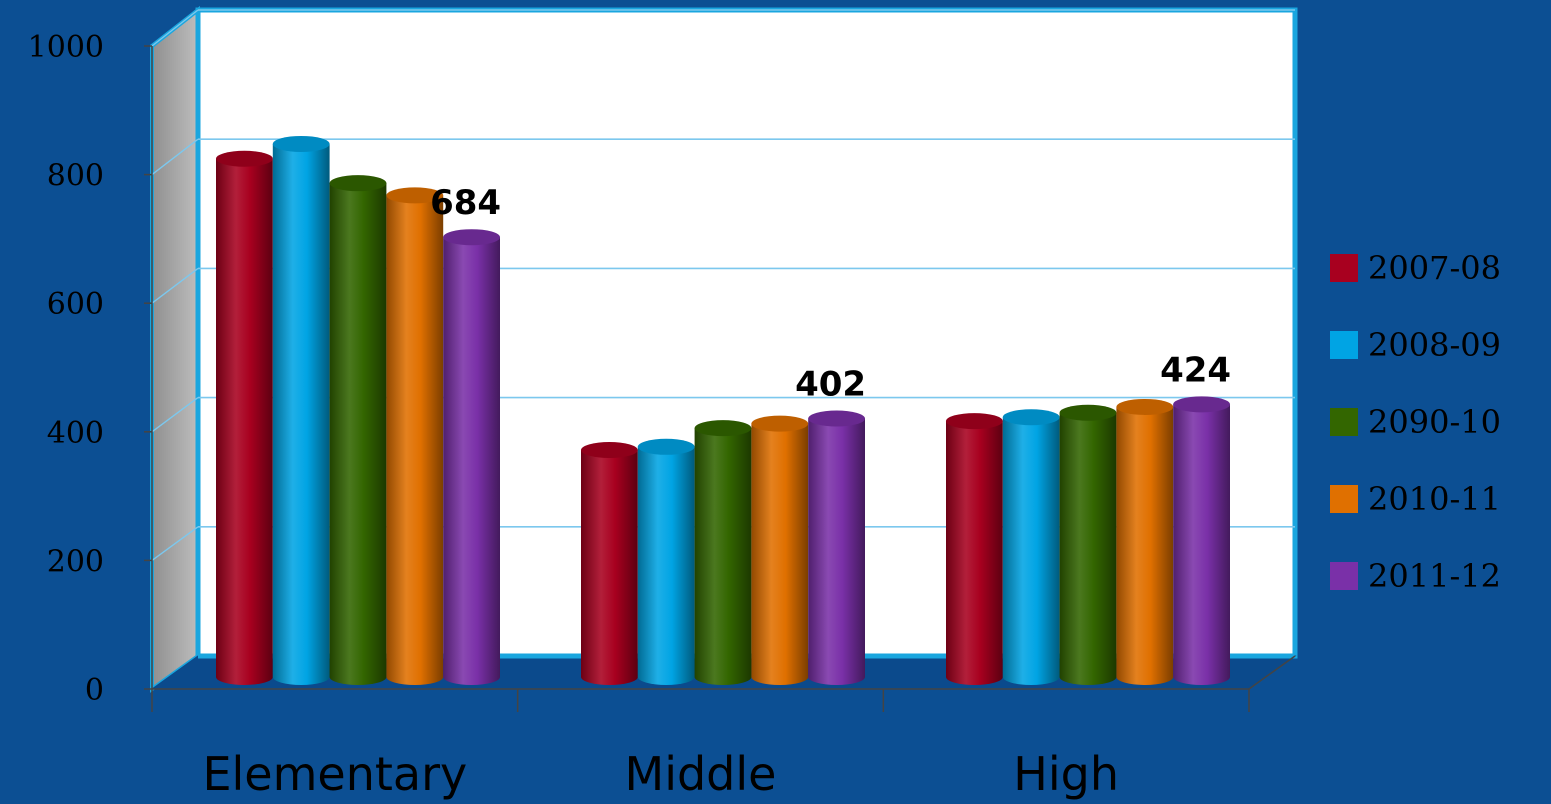 This screenshot has width=1551, height=804. Describe the element at coordinates (1434, 268) in the screenshot. I see `legend-label: 2007-08` at that location.